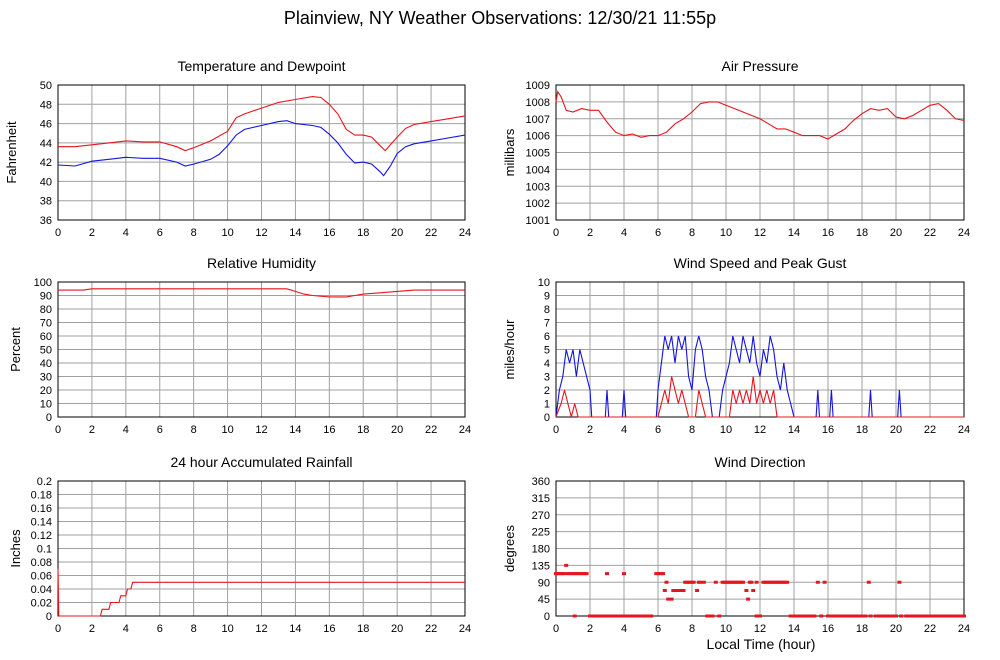 This screenshot has height=660, width=1000. I want to click on direction-x-tick-label: 18, so click(862, 629).